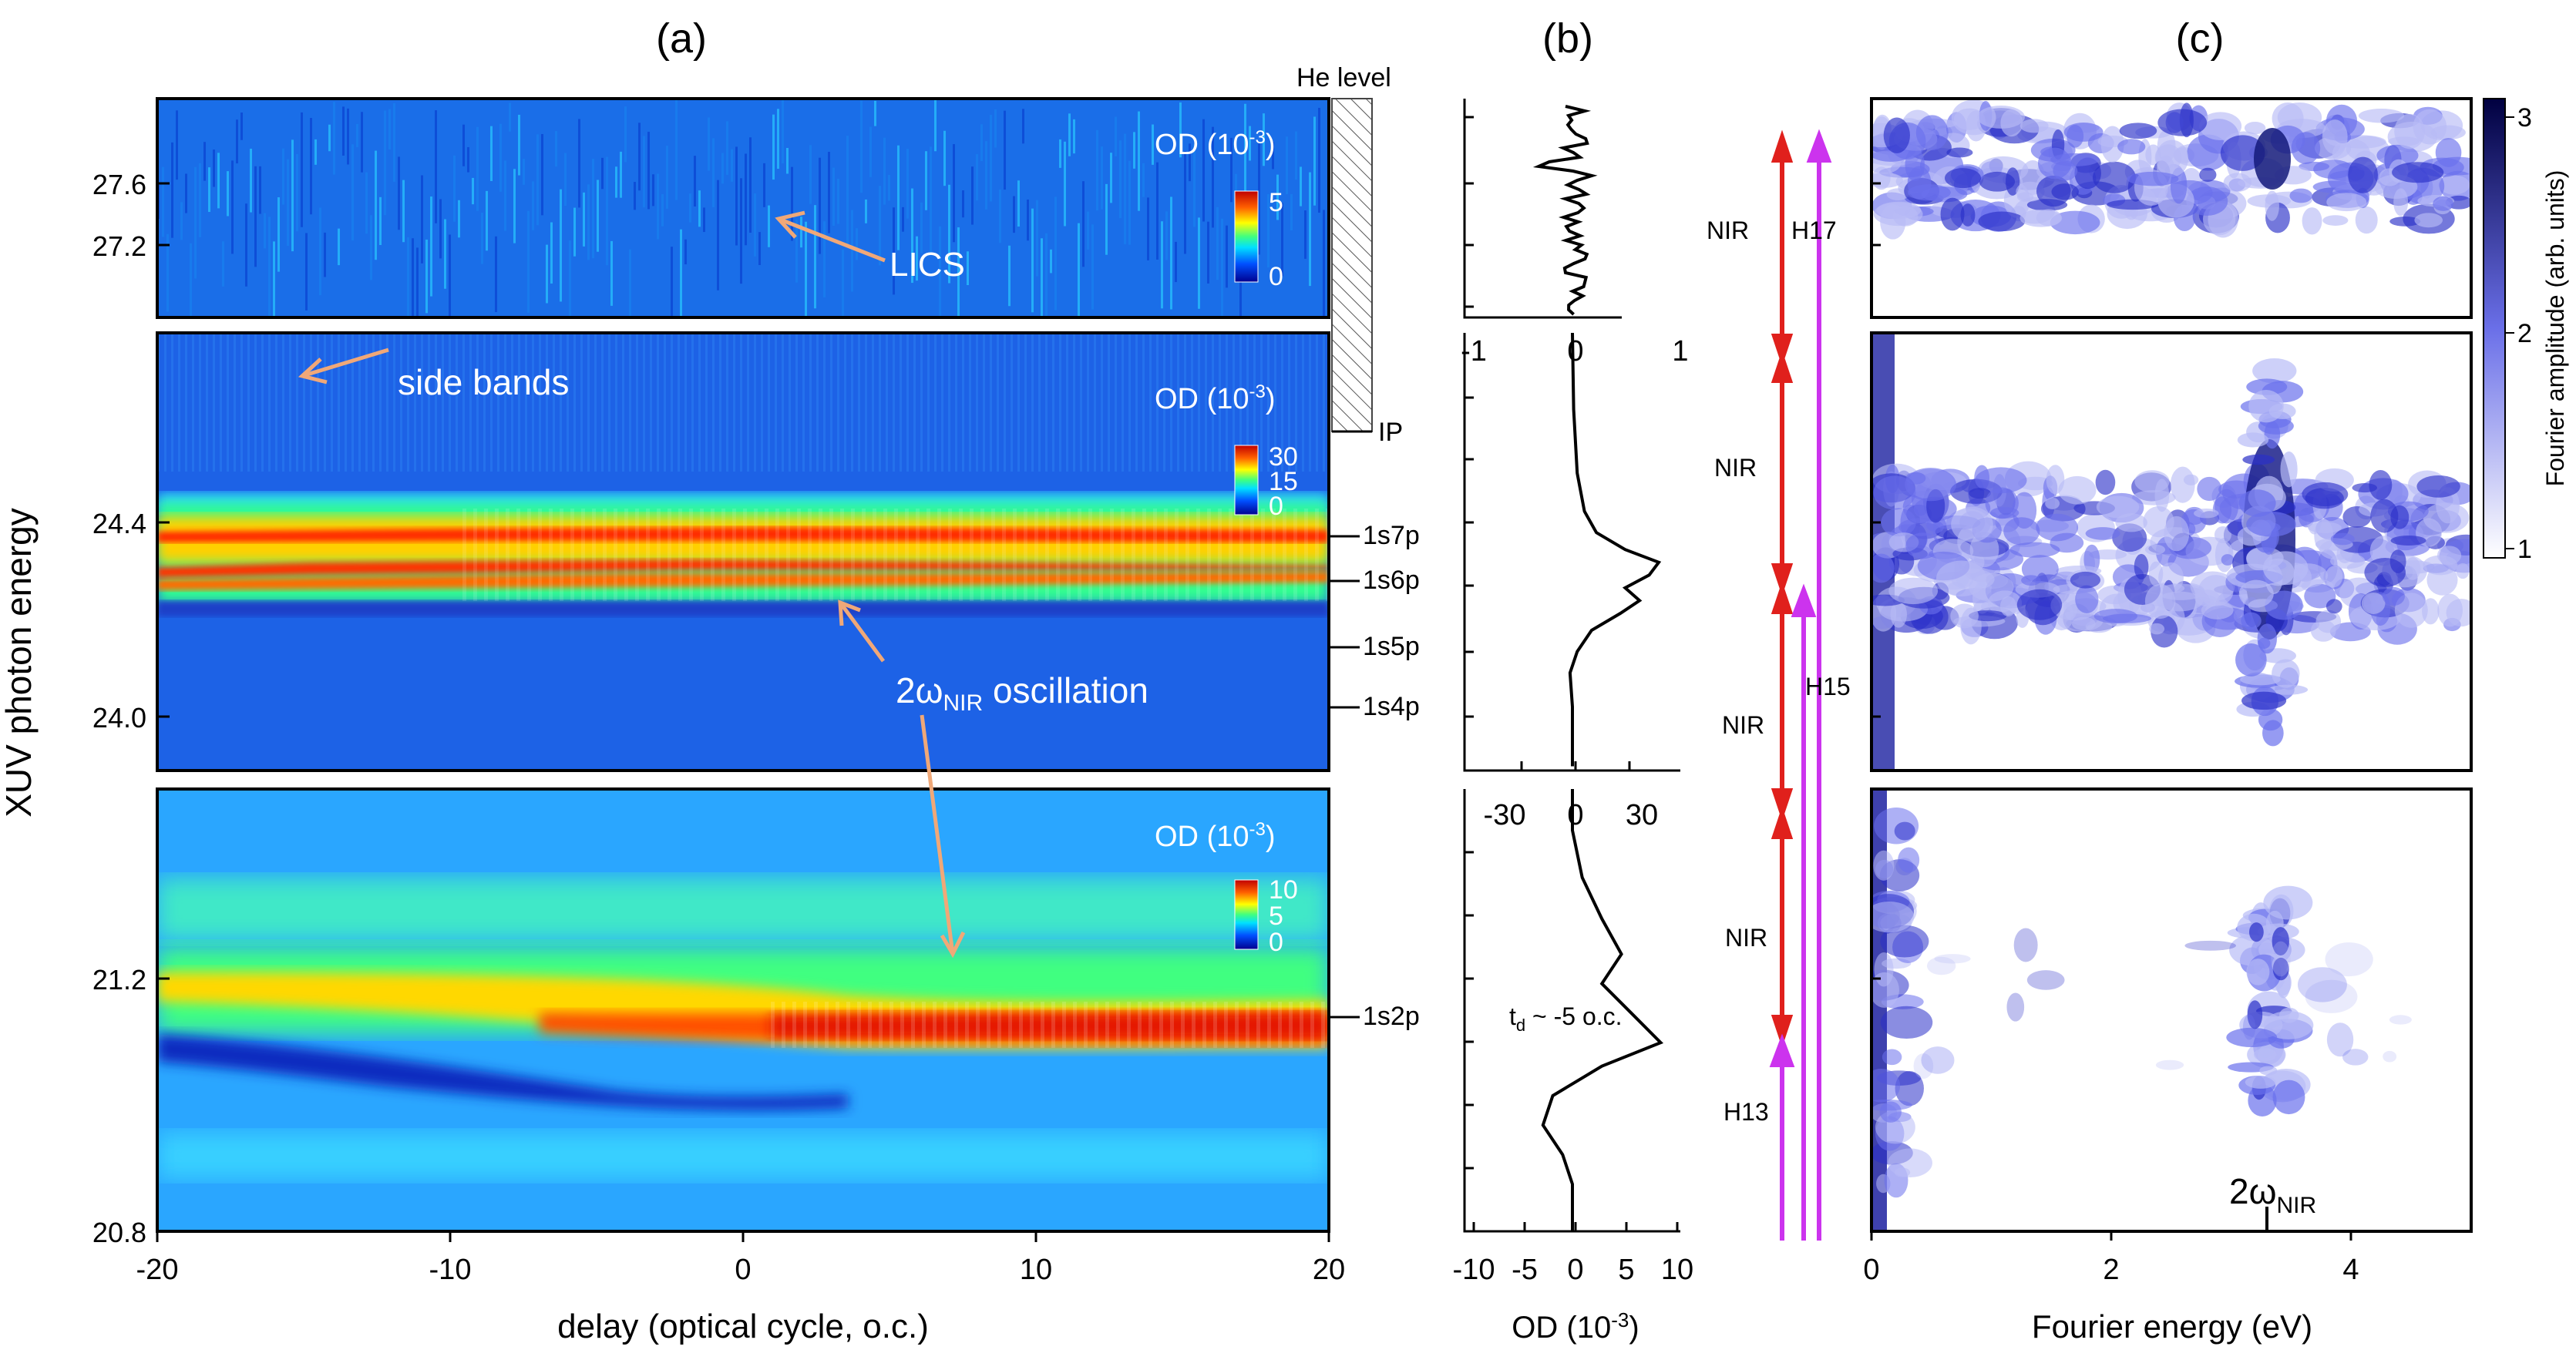 The width and height of the screenshot is (2576, 1370). I want to click on label-h17: H17, so click(1814, 230).